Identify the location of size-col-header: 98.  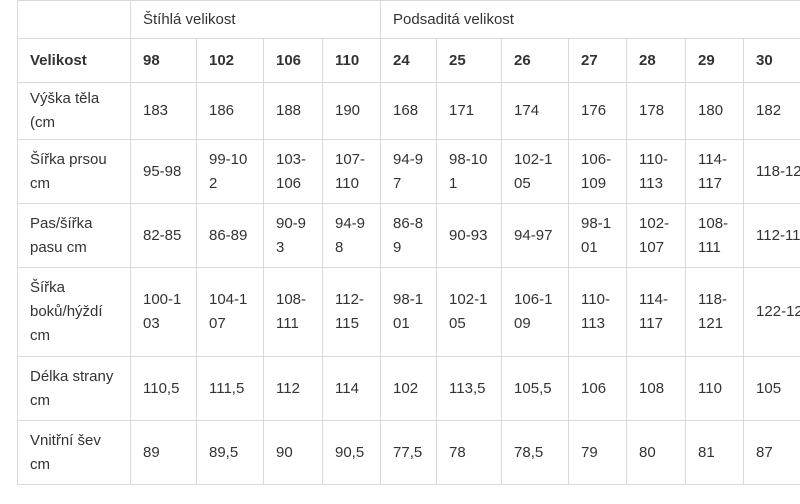
(163, 60).